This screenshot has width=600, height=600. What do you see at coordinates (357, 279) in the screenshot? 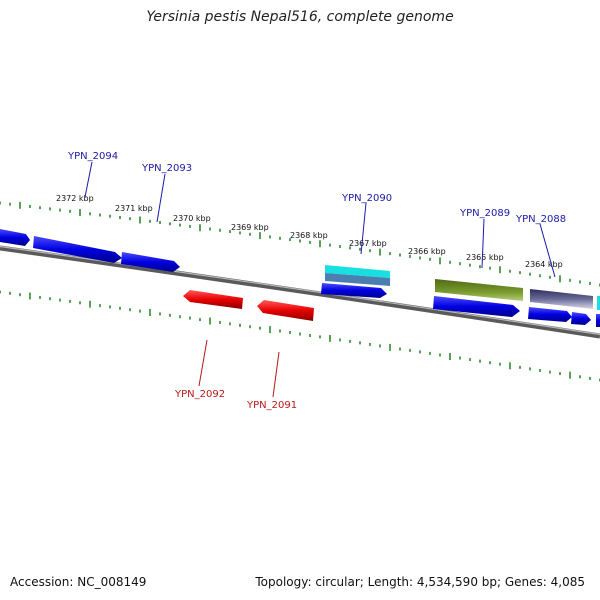
I see `cyan-feature-shade` at bounding box center [357, 279].